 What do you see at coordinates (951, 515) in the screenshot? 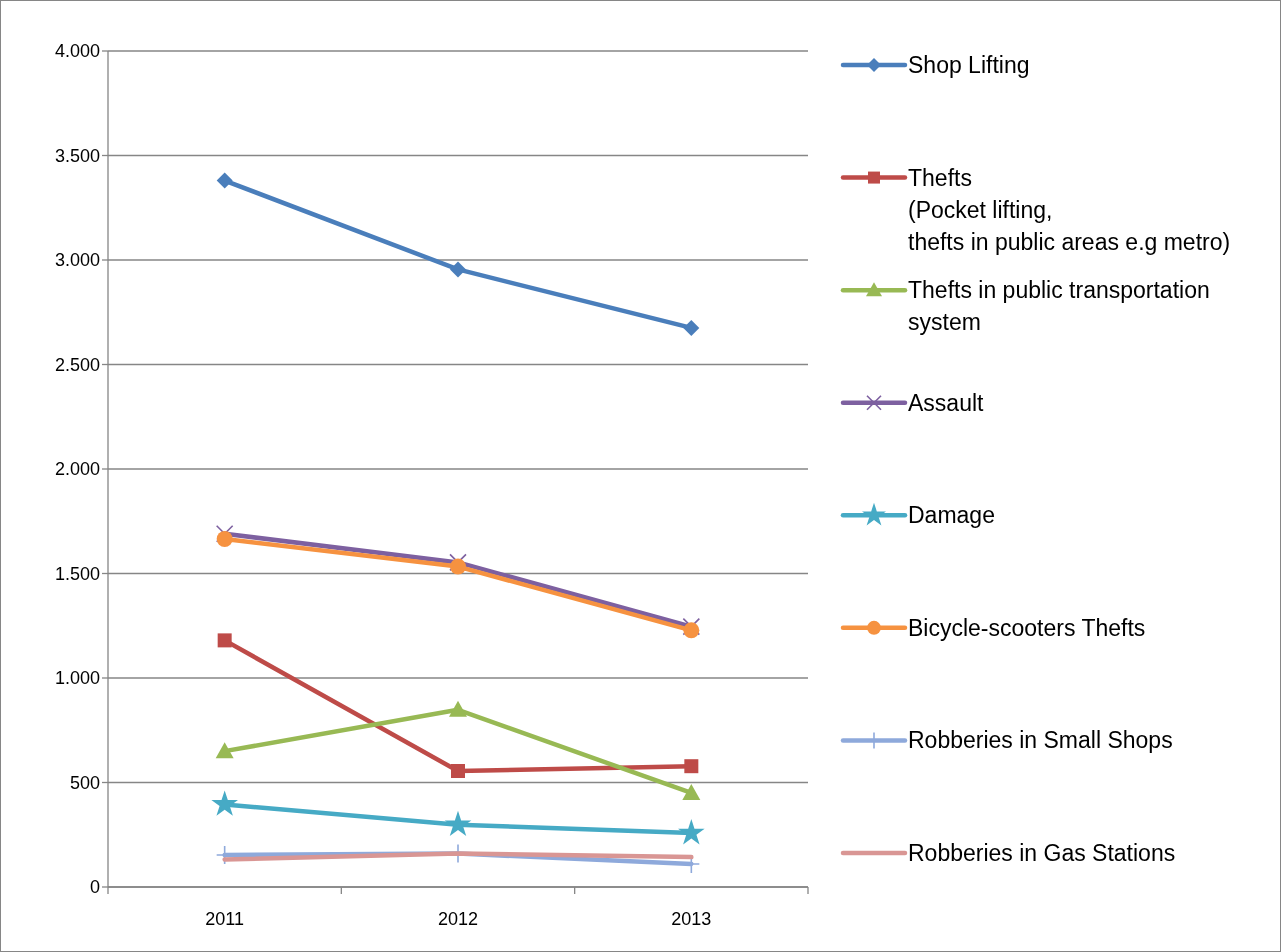
I see `legend-label: Damage` at bounding box center [951, 515].